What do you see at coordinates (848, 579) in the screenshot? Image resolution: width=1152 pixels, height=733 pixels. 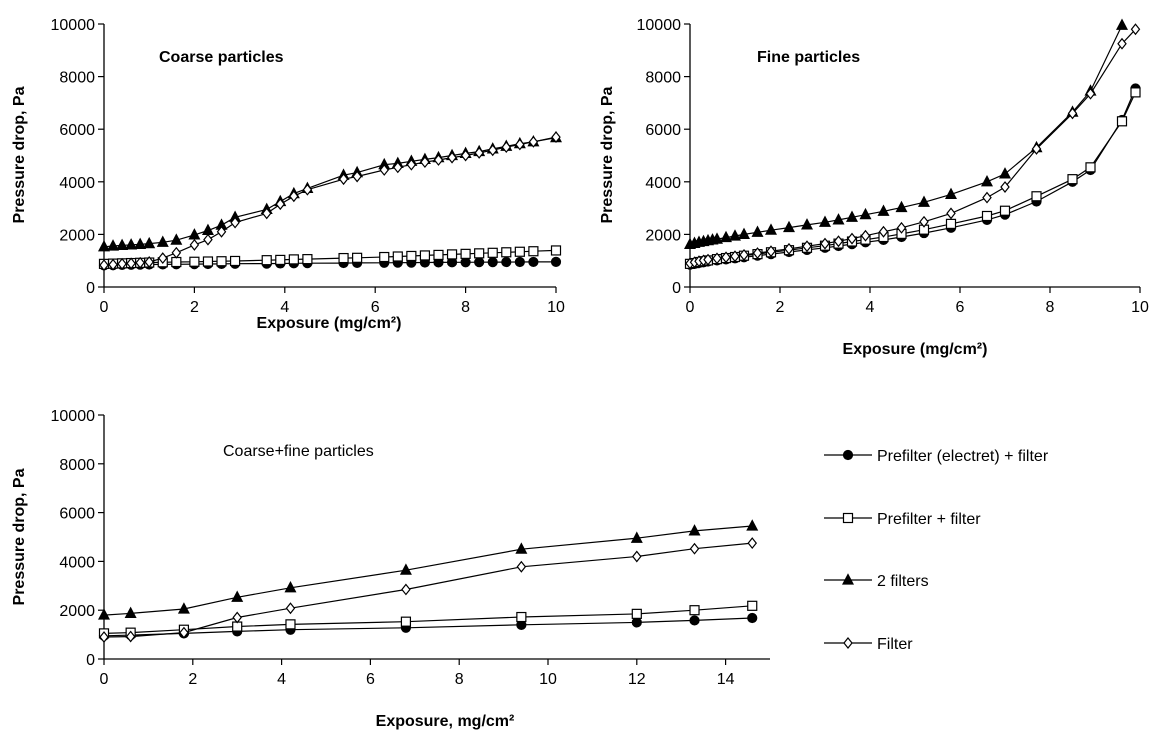 I see `legend-marker` at bounding box center [848, 579].